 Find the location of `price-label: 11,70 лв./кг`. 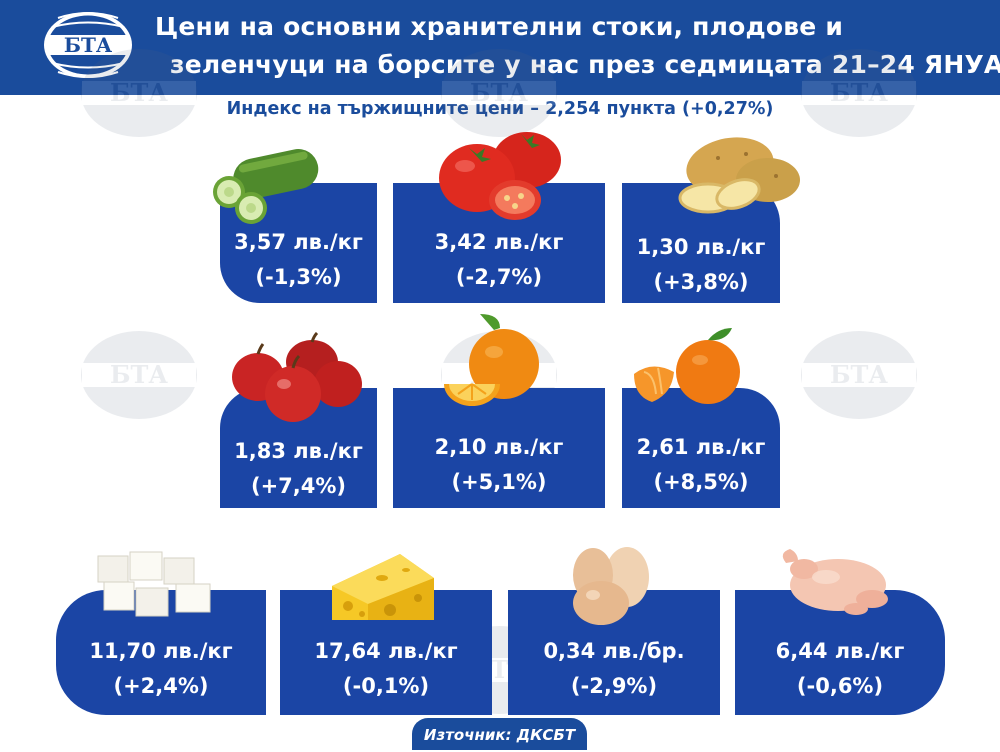

price-label: 11,70 лв./кг is located at coordinates (161, 651).